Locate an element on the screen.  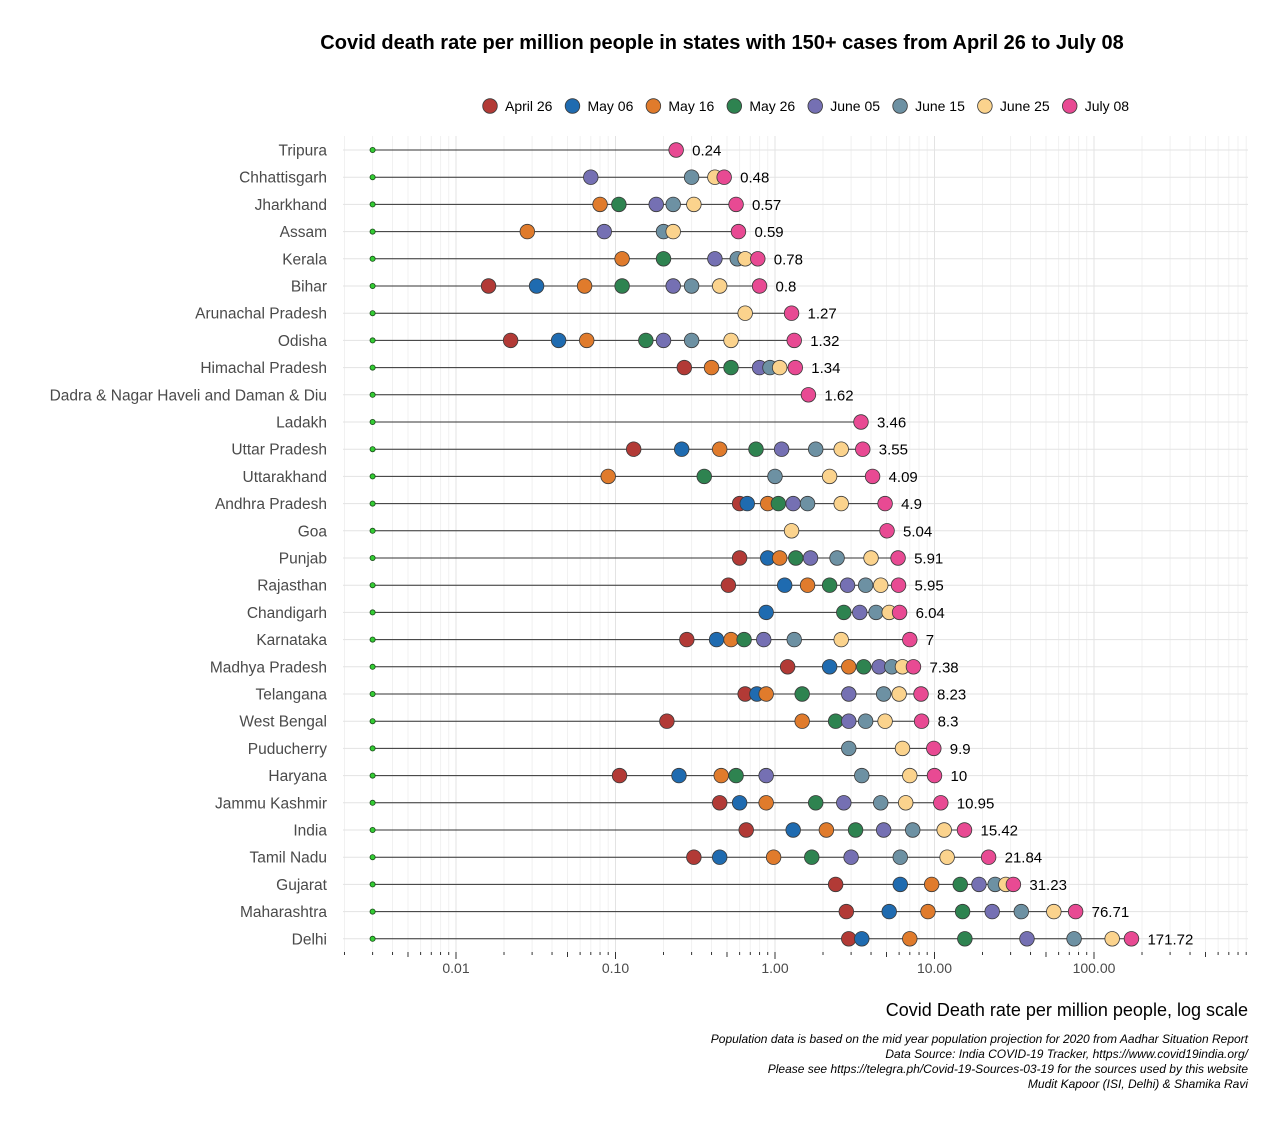
value-label: 4.9 is located at coordinates (911, 504).